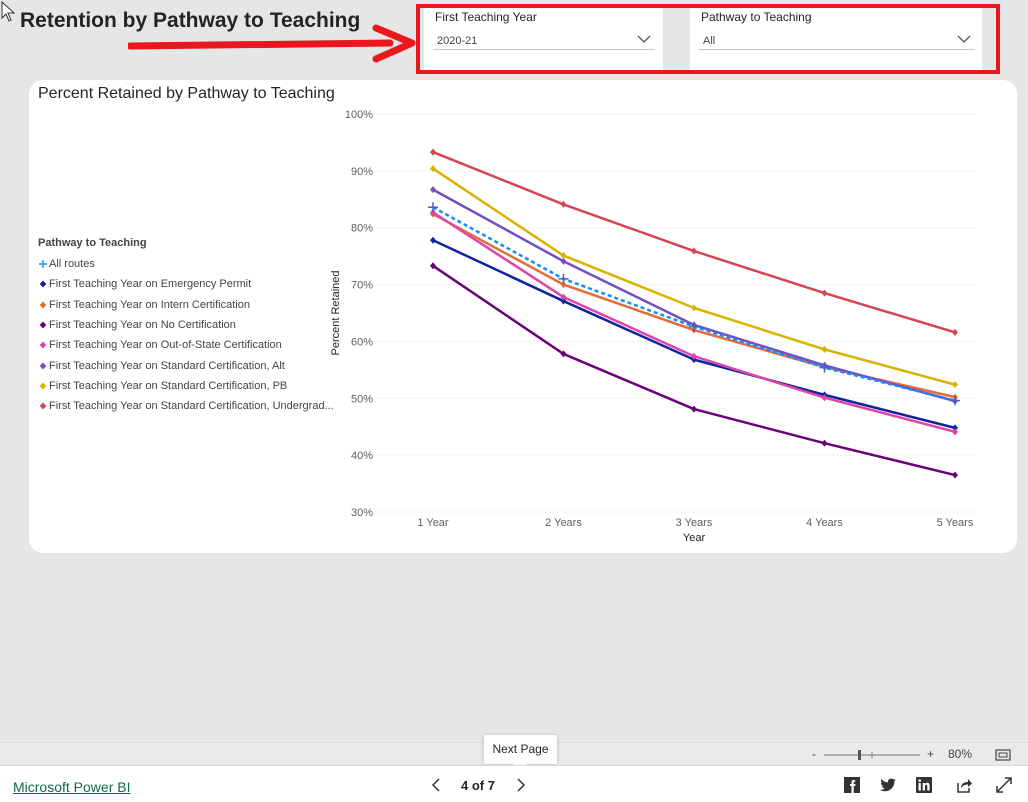 The width and height of the screenshot is (1028, 802). Describe the element at coordinates (362, 172) in the screenshot. I see `y-tick-label: 90%` at that location.